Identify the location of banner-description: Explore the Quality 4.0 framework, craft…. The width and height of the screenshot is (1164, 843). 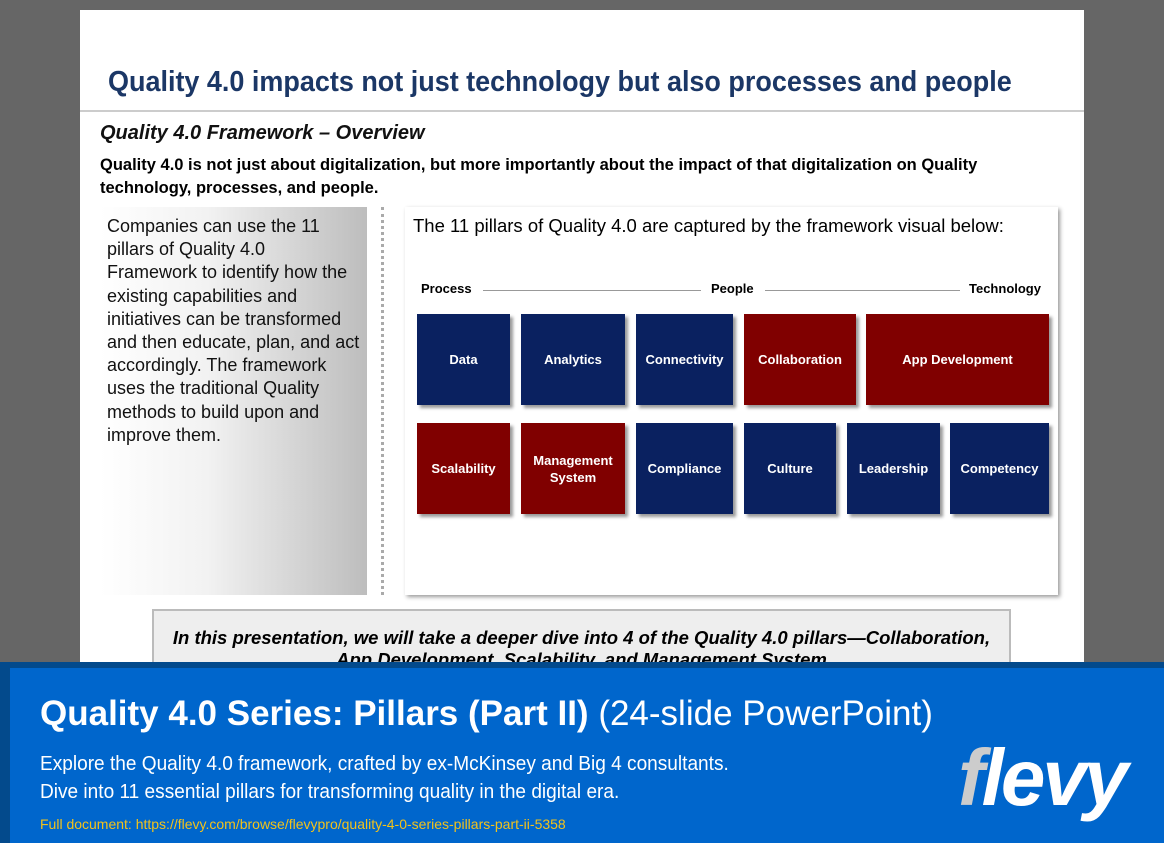
(384, 777).